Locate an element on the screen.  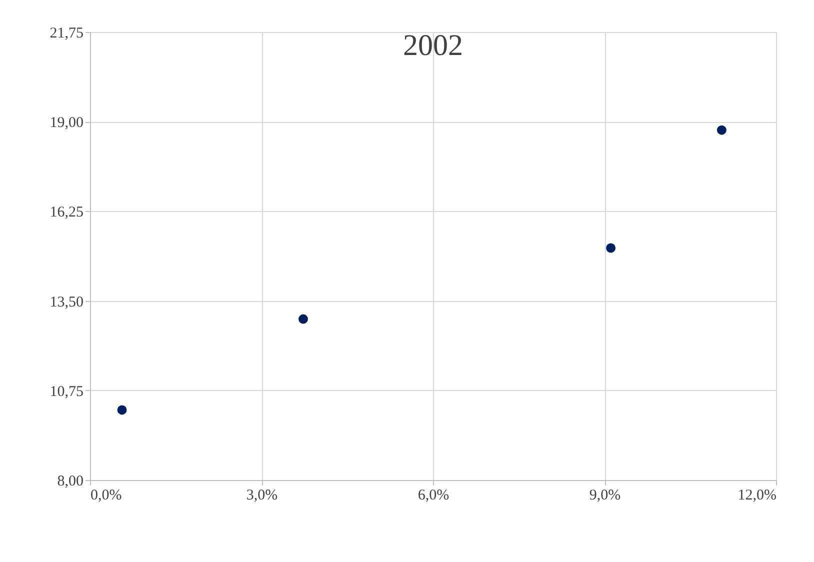
x-tick-label: 12,0% is located at coordinates (757, 496).